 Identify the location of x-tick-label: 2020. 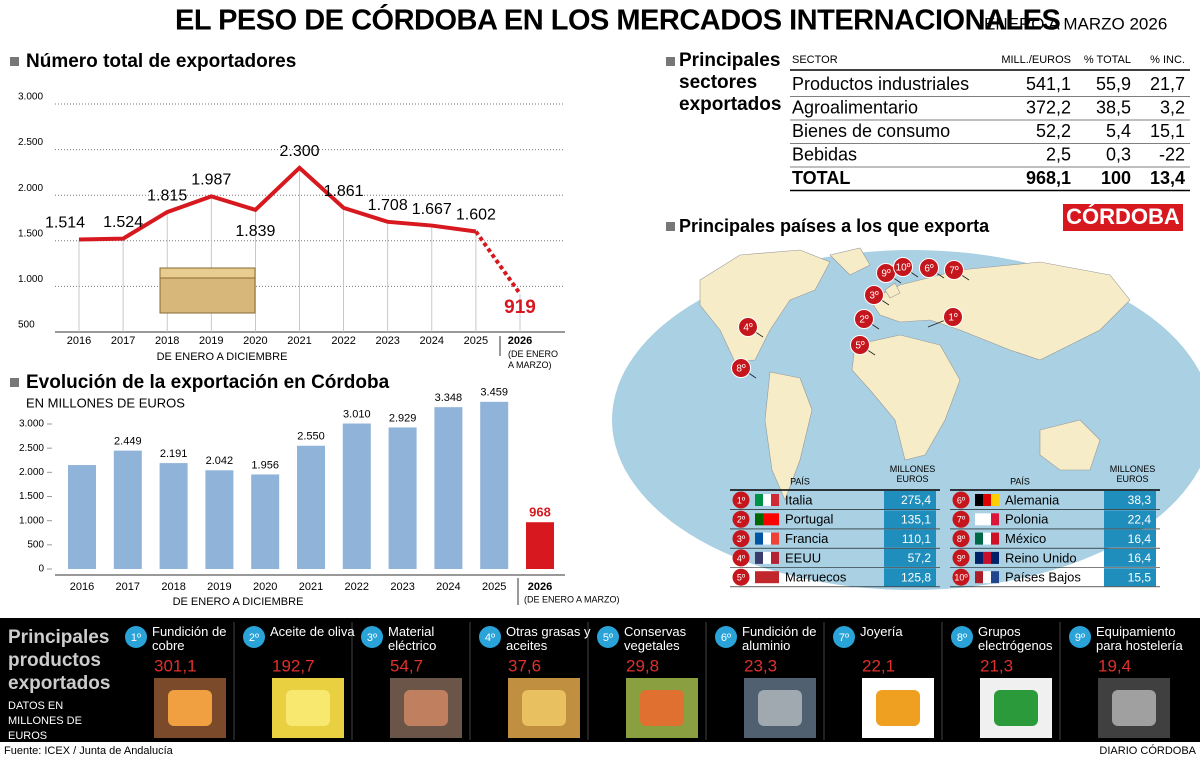
(265, 587).